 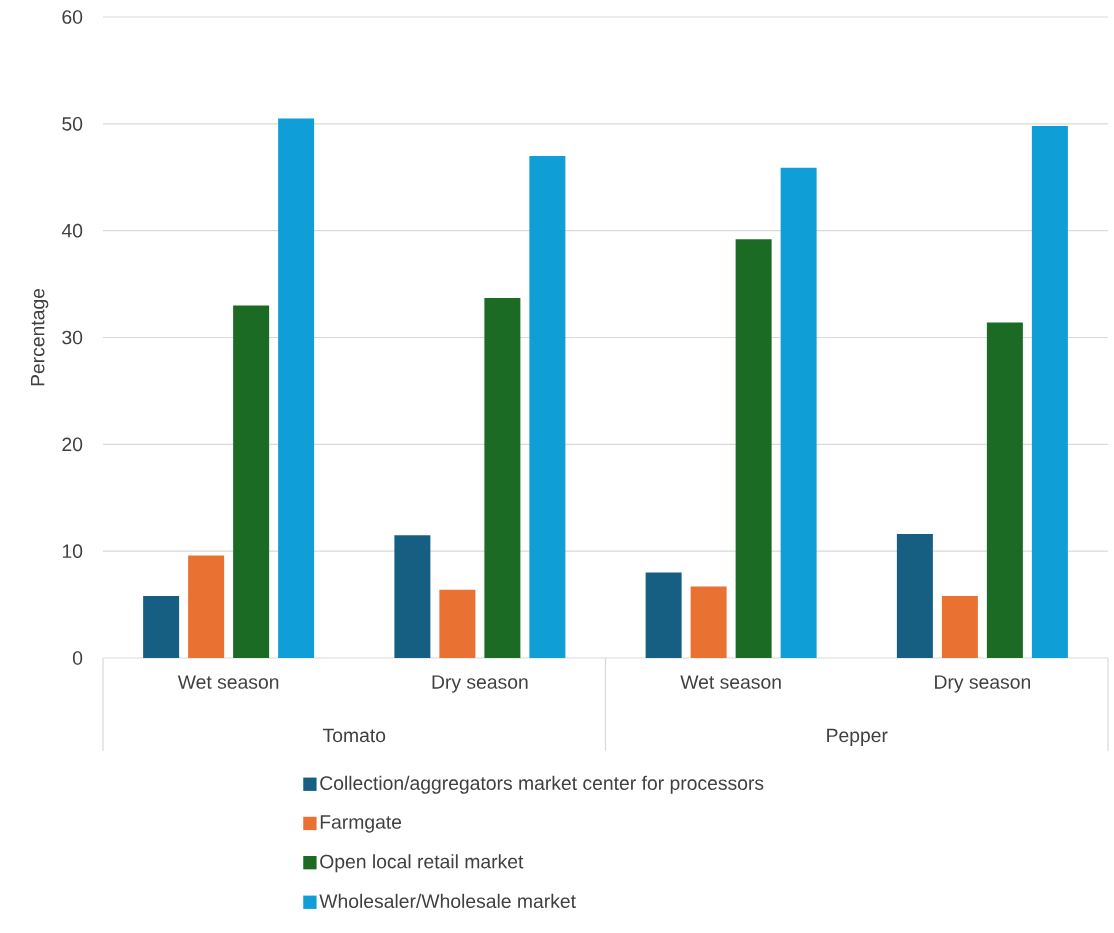 I want to click on y-tick-label: 10, so click(x=72, y=551).